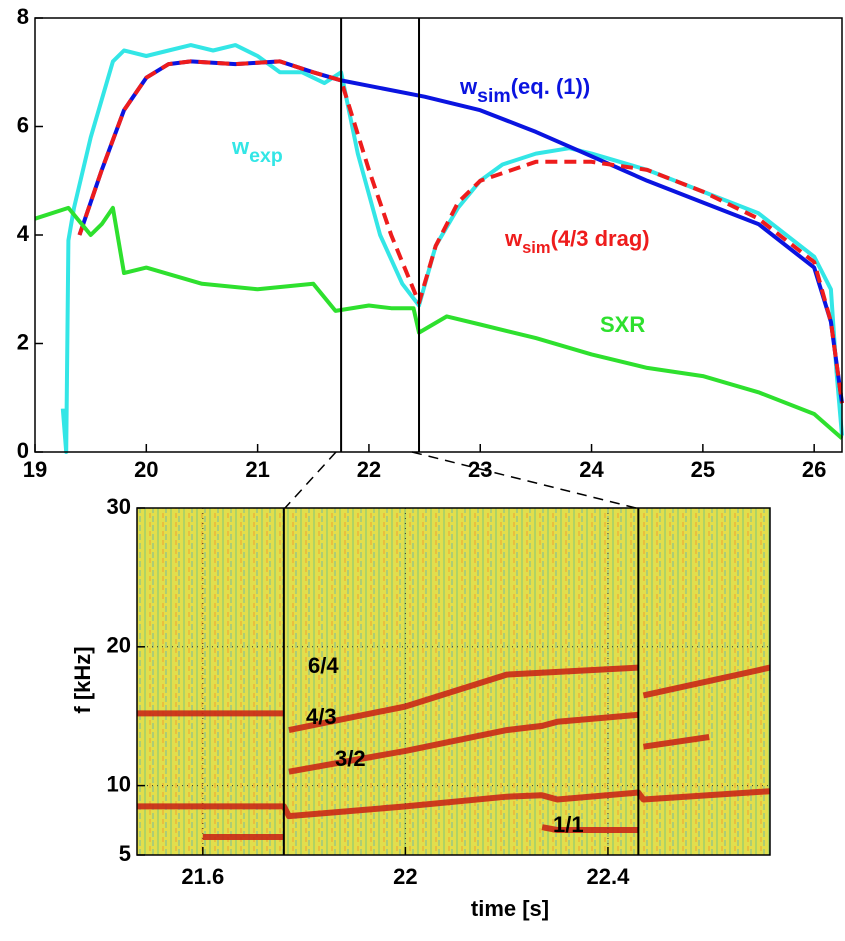 Image resolution: width=845 pixels, height=941 pixels. What do you see at coordinates (814, 469) in the screenshot?
I see `x-tick-label: 26` at bounding box center [814, 469].